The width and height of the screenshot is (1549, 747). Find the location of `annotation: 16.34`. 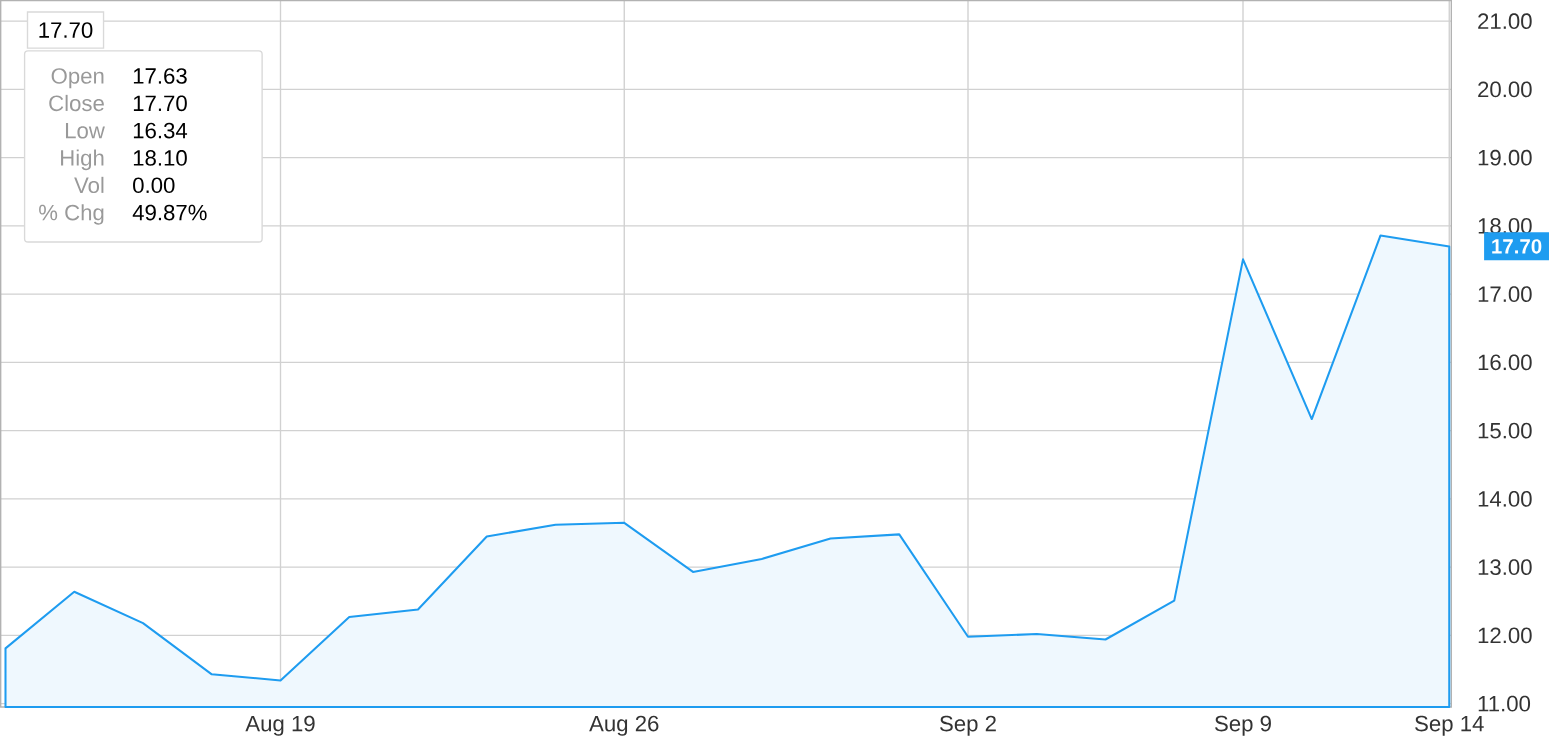

annotation: 16.34 is located at coordinates (160, 130).